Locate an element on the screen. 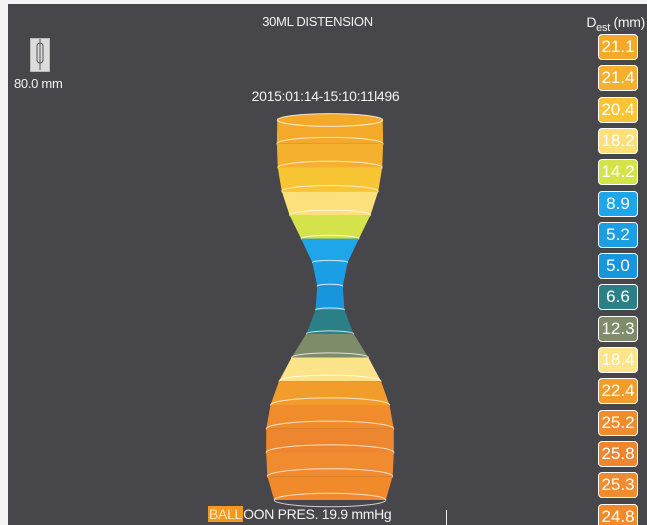  status-highlight: BALL is located at coordinates (226, 514).